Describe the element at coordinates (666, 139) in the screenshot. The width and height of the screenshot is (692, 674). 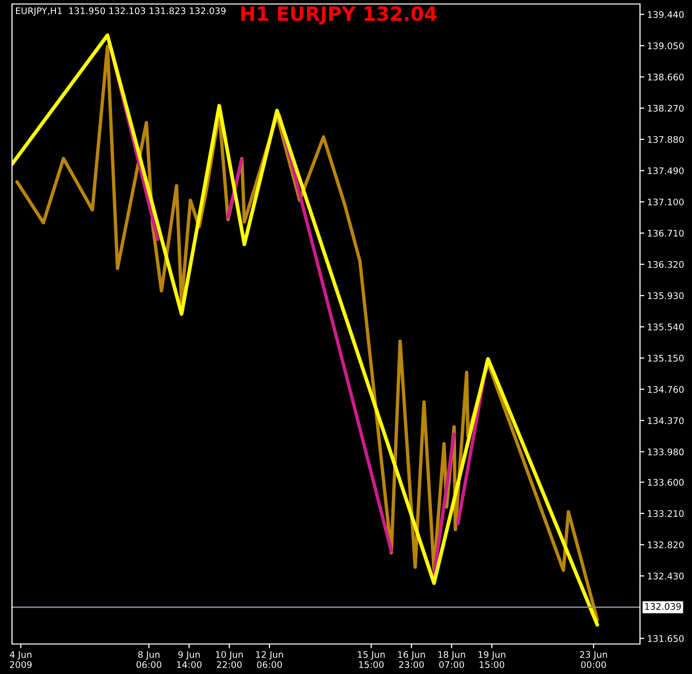
I see `y-tick-label: 137.880` at that location.